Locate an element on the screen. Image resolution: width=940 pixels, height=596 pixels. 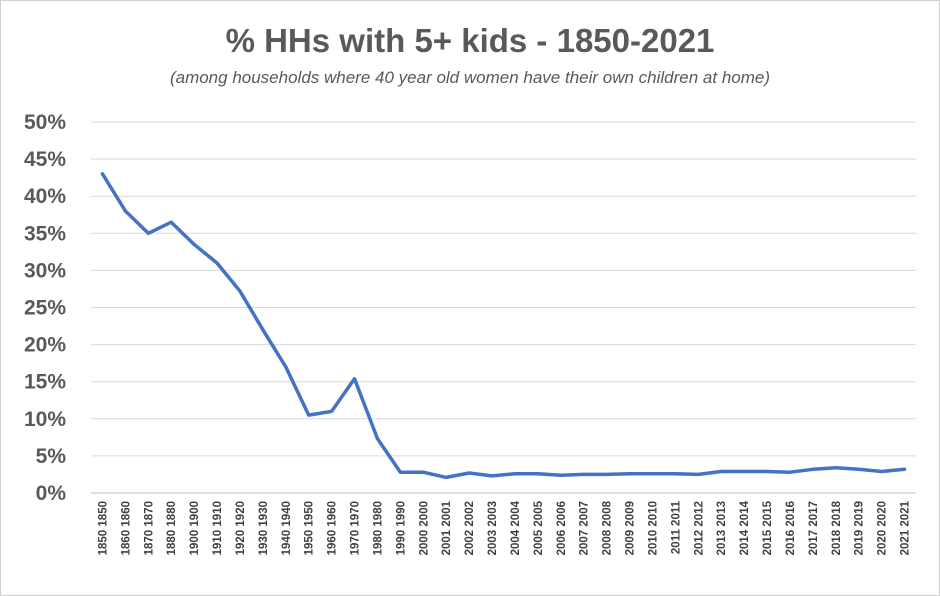
x-tick-label: 2002 2002 is located at coordinates (470, 528).